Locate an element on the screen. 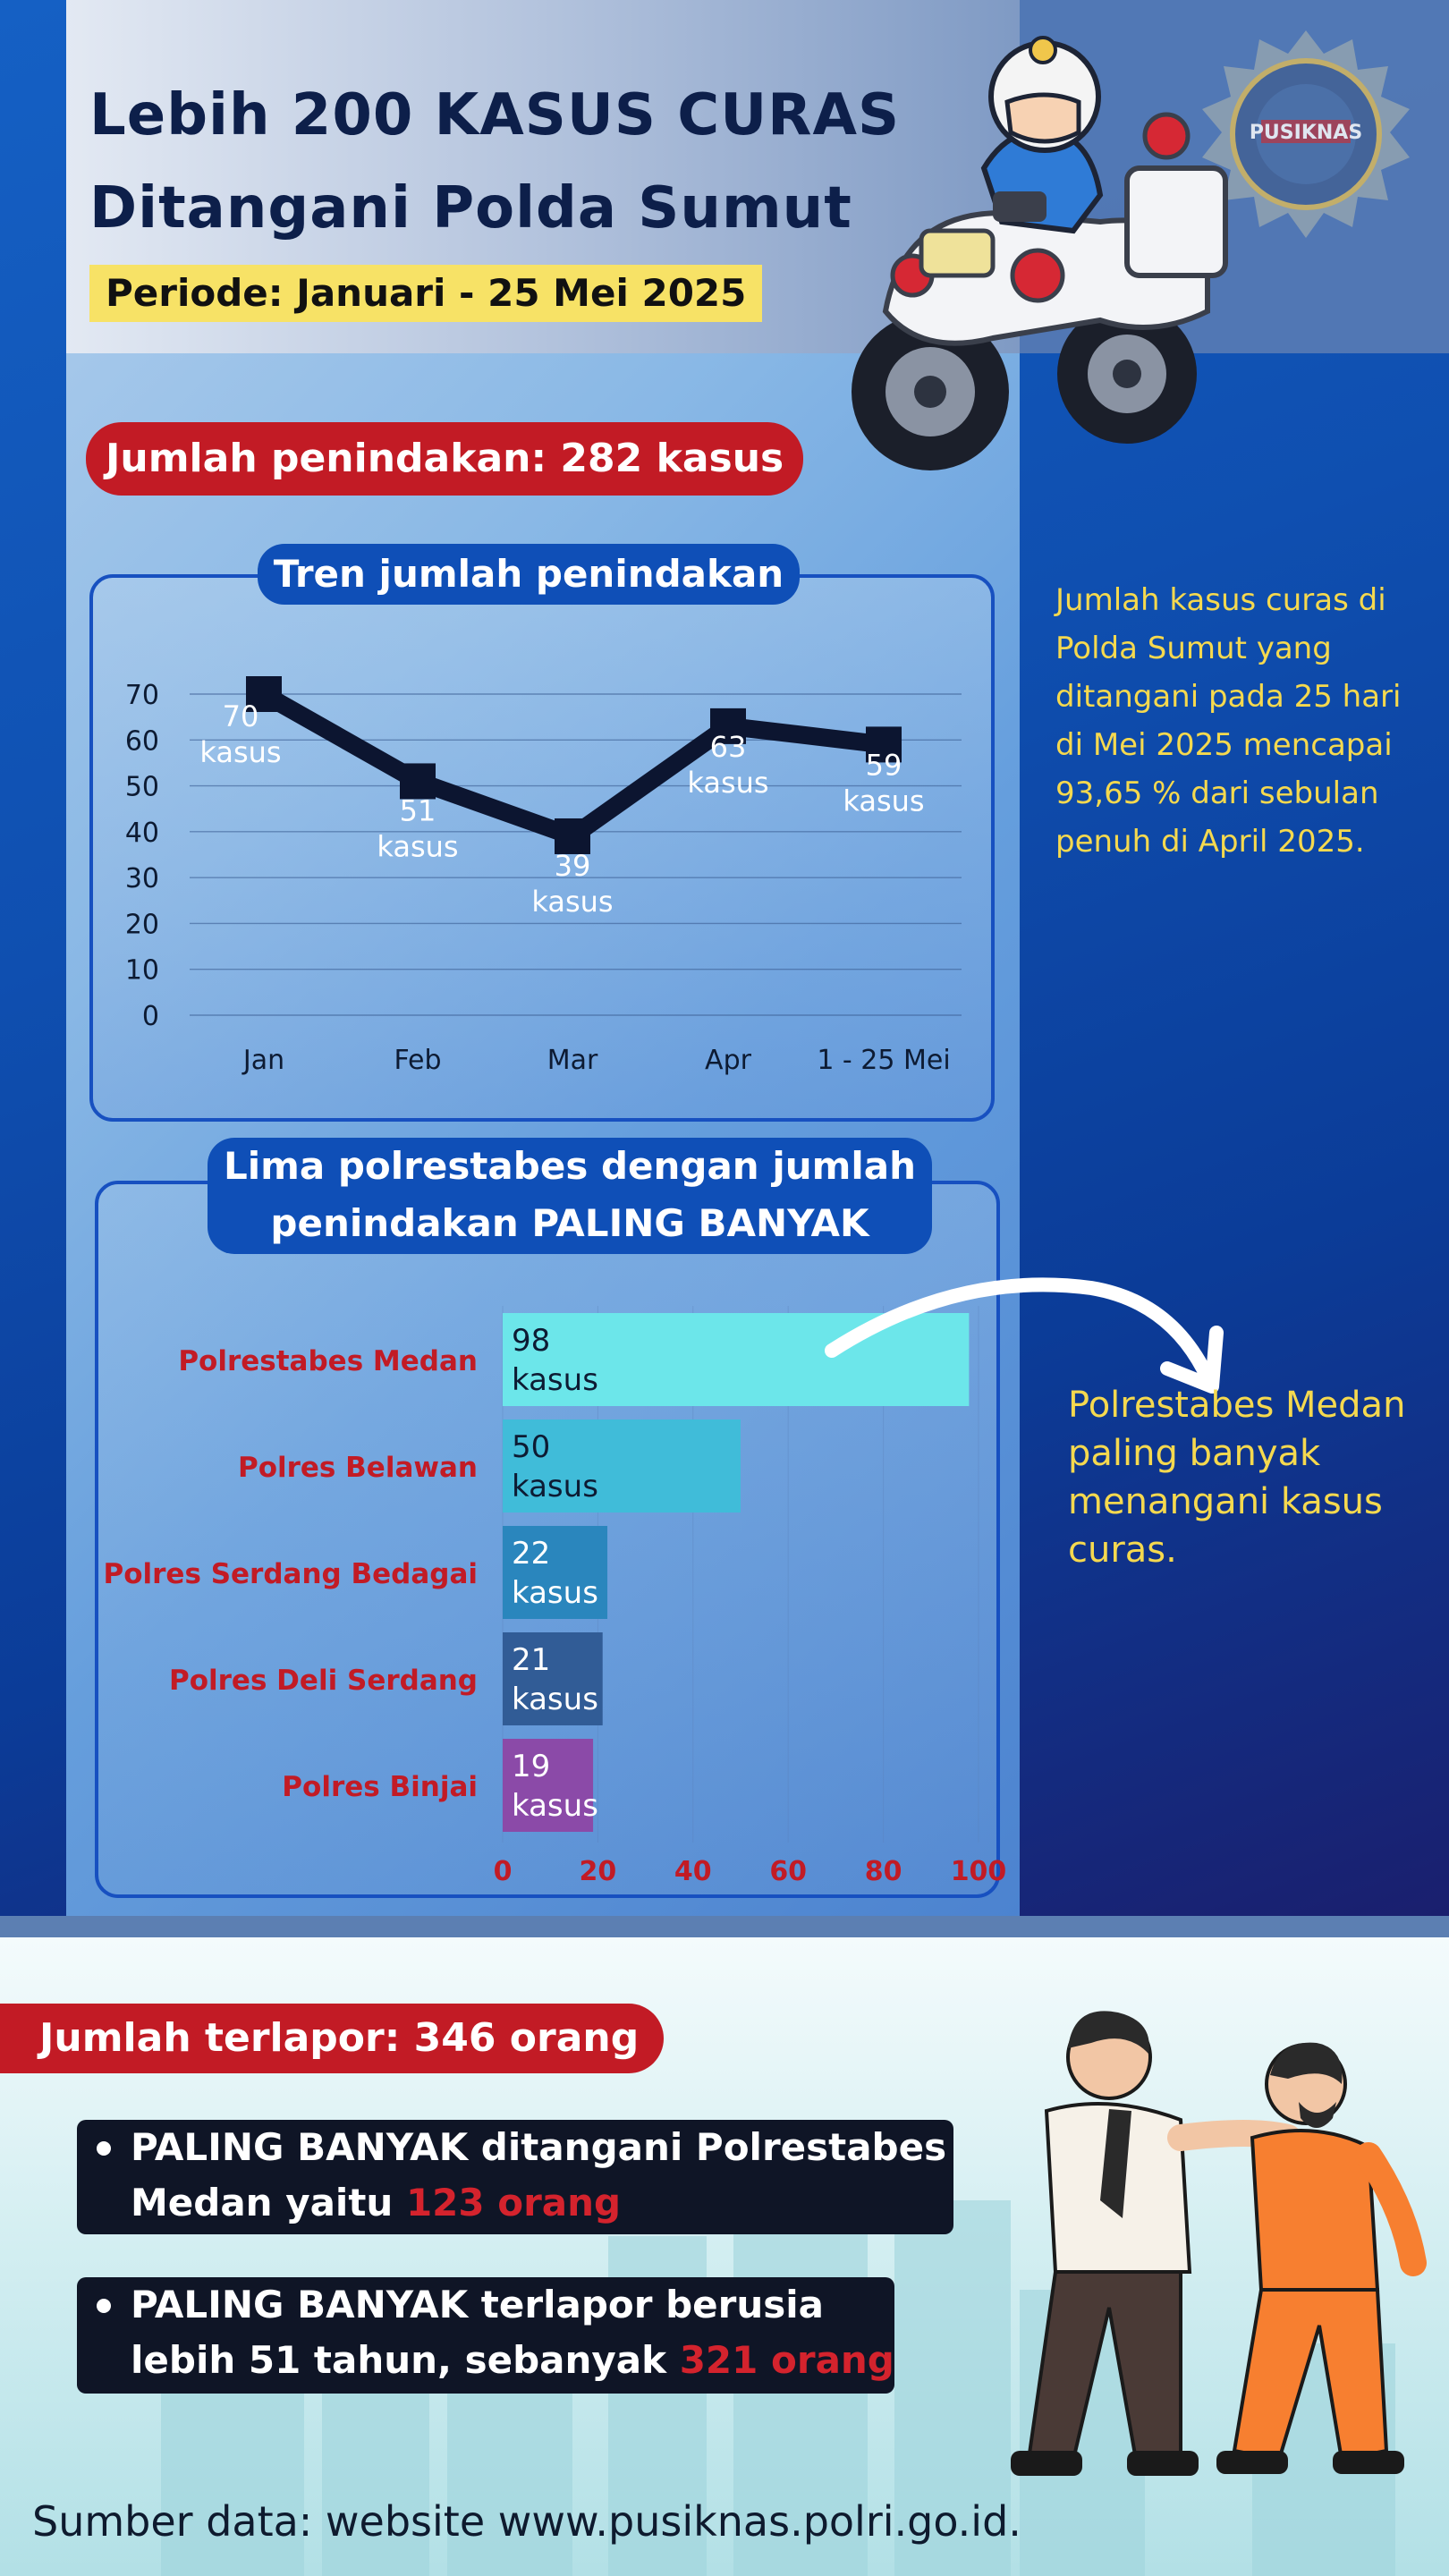 The height and width of the screenshot is (2576, 1449). bullet-text: Medan yaitu is located at coordinates (268, 2202).